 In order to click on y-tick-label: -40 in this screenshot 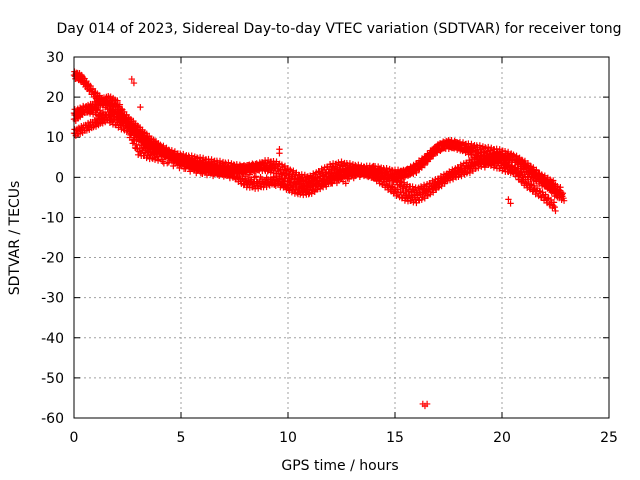, I will do `click(52, 339)`.